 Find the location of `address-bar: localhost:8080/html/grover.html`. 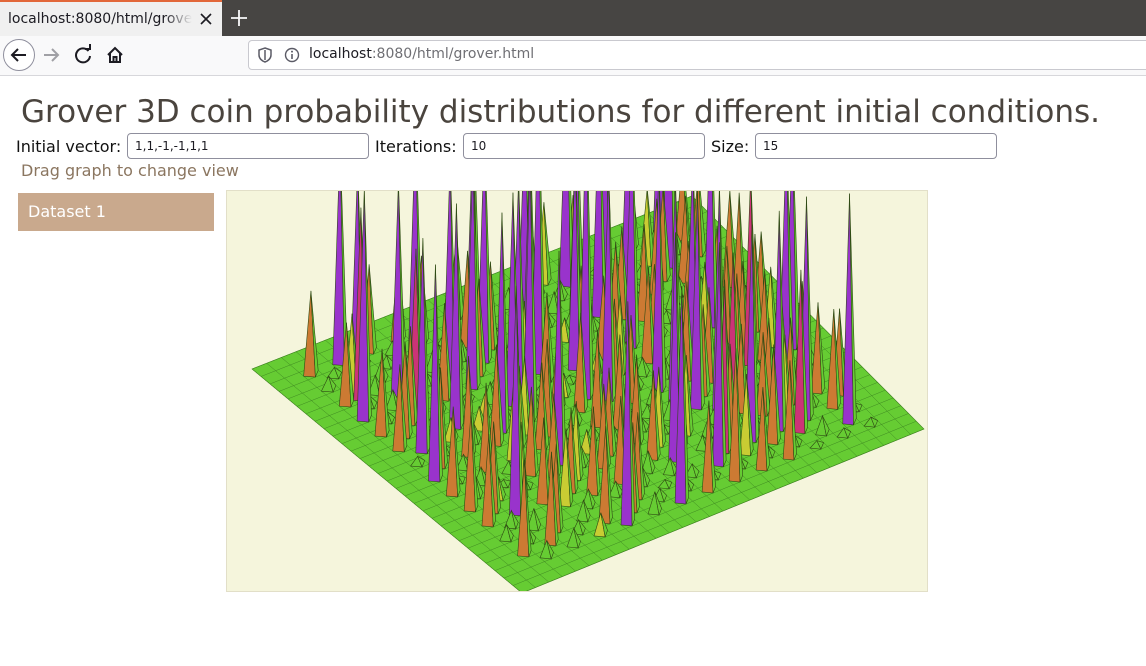

address-bar: localhost:8080/html/grover.html is located at coordinates (697, 55).